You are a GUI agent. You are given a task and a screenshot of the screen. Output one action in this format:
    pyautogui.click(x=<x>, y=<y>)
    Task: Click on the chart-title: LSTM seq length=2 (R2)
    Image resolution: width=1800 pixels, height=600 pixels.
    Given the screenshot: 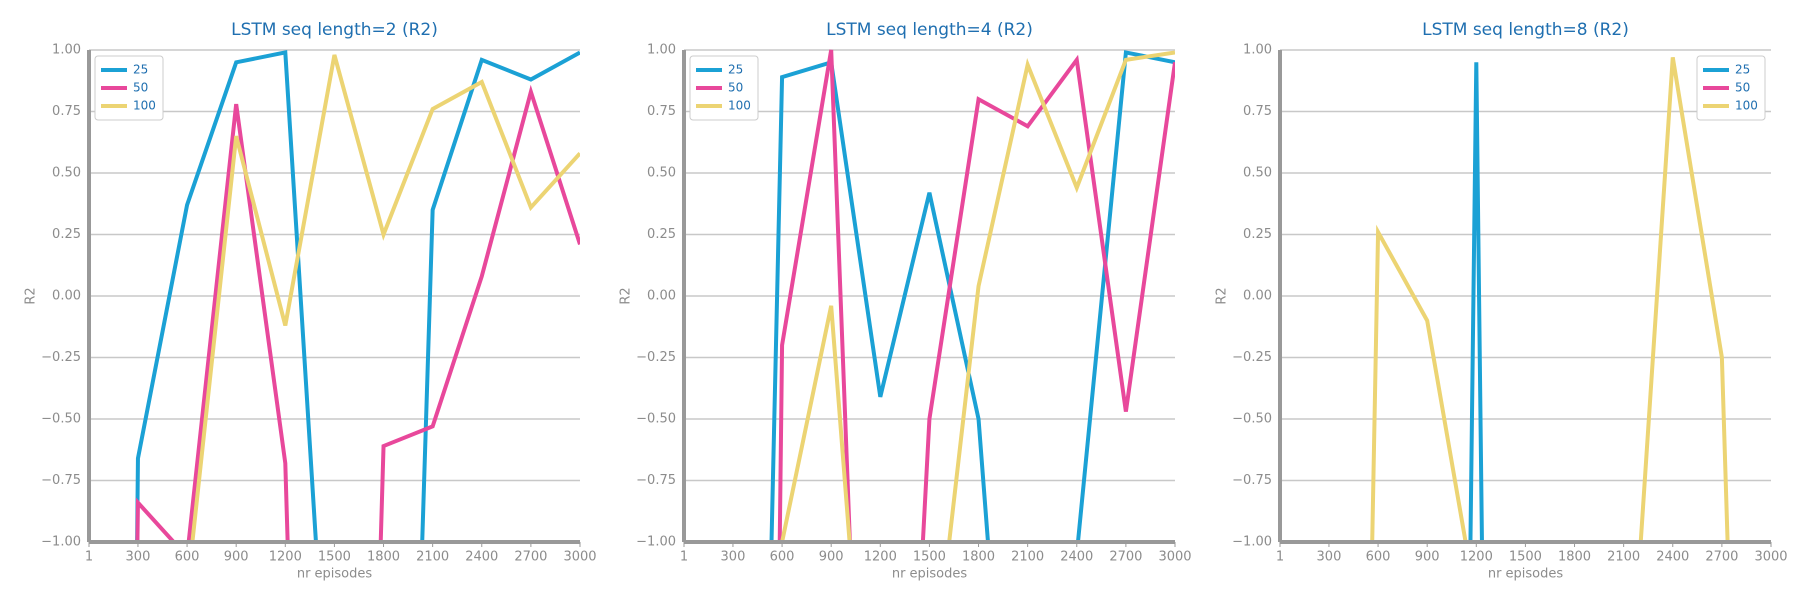 What is the action you would take?
    pyautogui.click(x=334, y=30)
    